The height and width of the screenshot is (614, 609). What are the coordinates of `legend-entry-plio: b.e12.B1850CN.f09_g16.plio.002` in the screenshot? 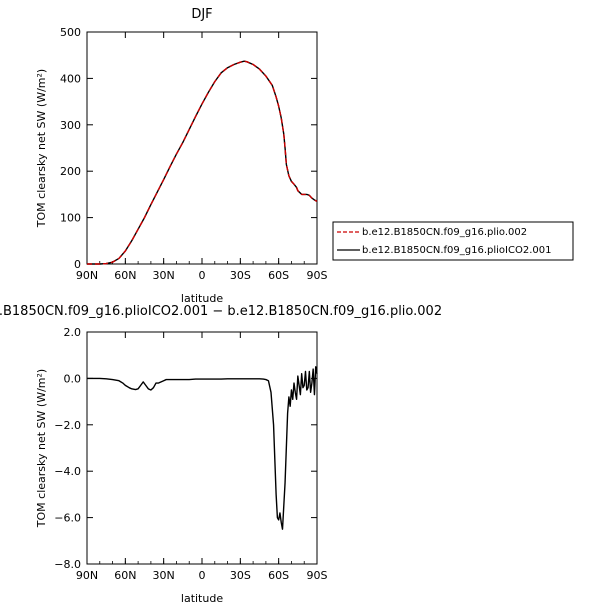 It's located at (444, 232).